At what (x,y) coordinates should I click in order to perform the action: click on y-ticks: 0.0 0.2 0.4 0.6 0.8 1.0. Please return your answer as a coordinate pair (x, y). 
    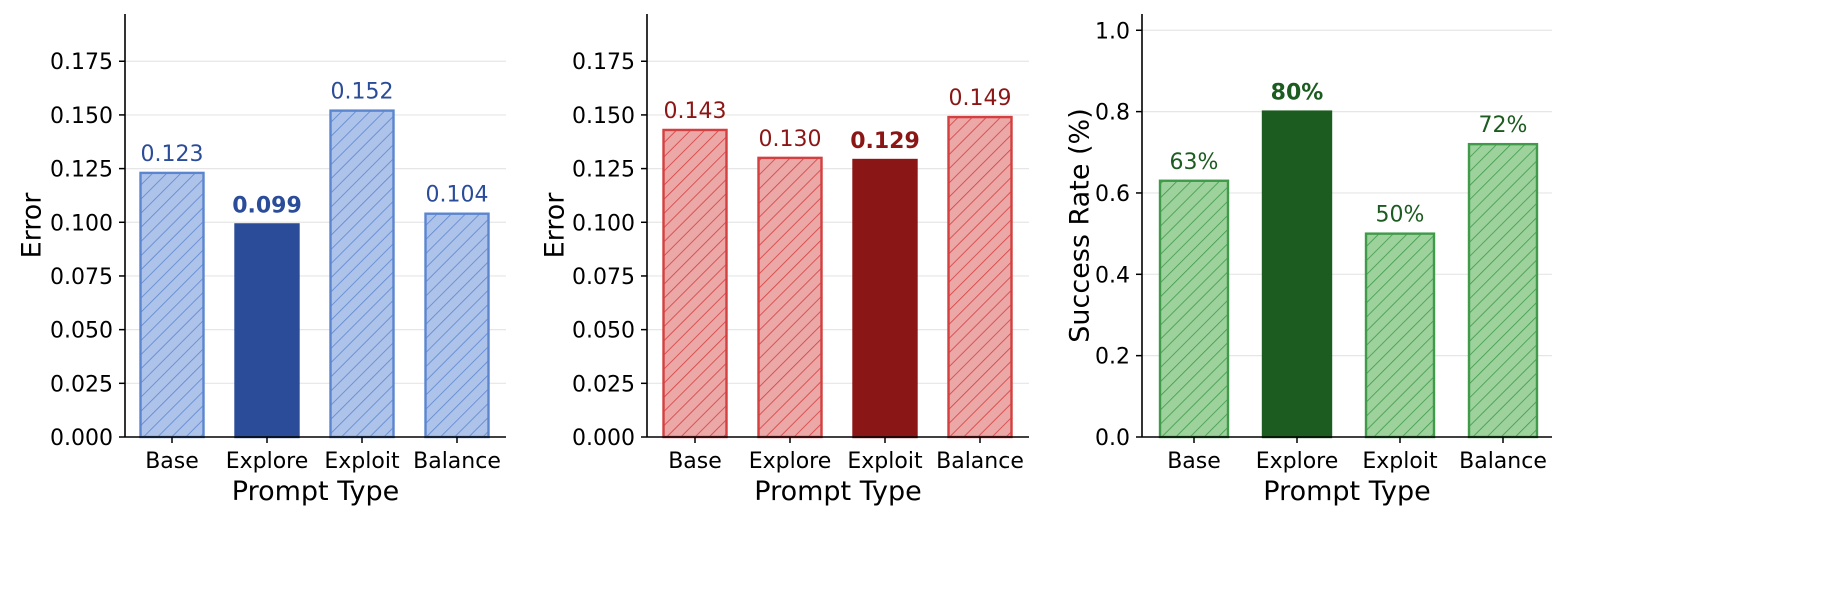
    Looking at the image, I should click on (1118, 235).